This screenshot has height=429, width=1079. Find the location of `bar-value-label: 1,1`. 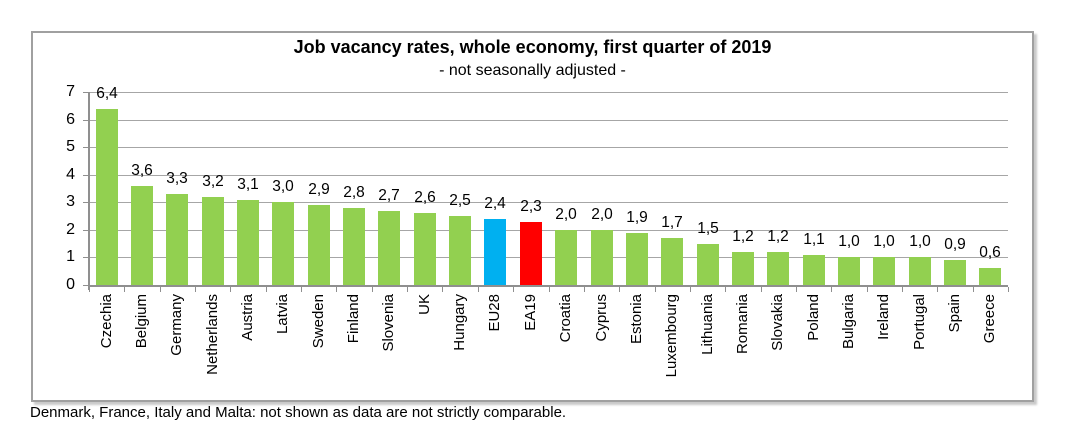

bar-value-label: 1,1 is located at coordinates (814, 239).